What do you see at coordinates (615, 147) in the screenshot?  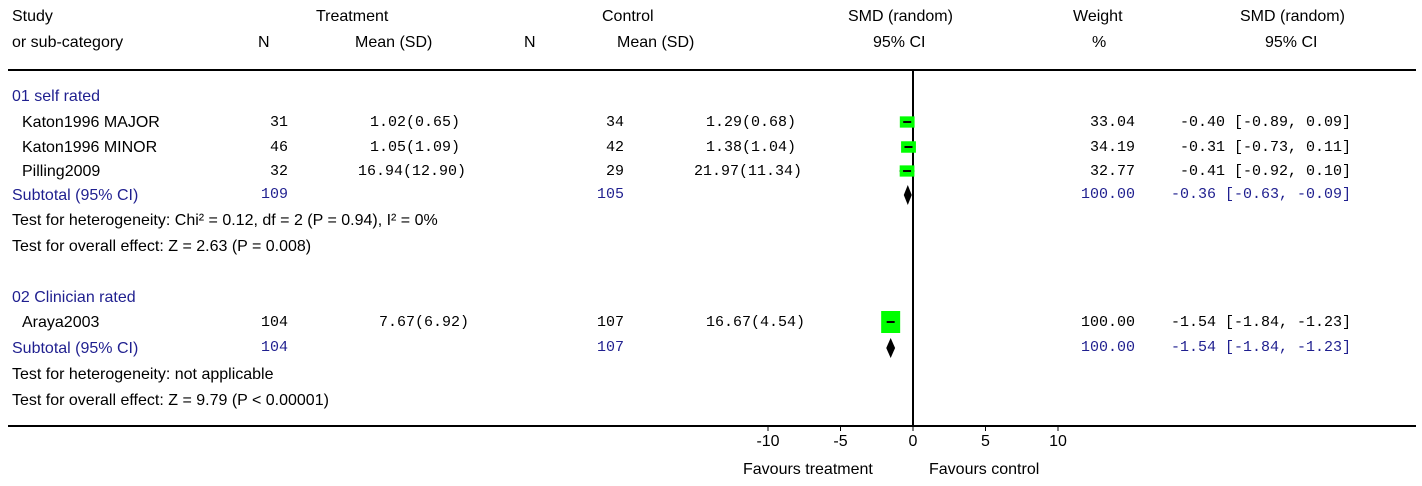 I see `study-n-control: 42` at bounding box center [615, 147].